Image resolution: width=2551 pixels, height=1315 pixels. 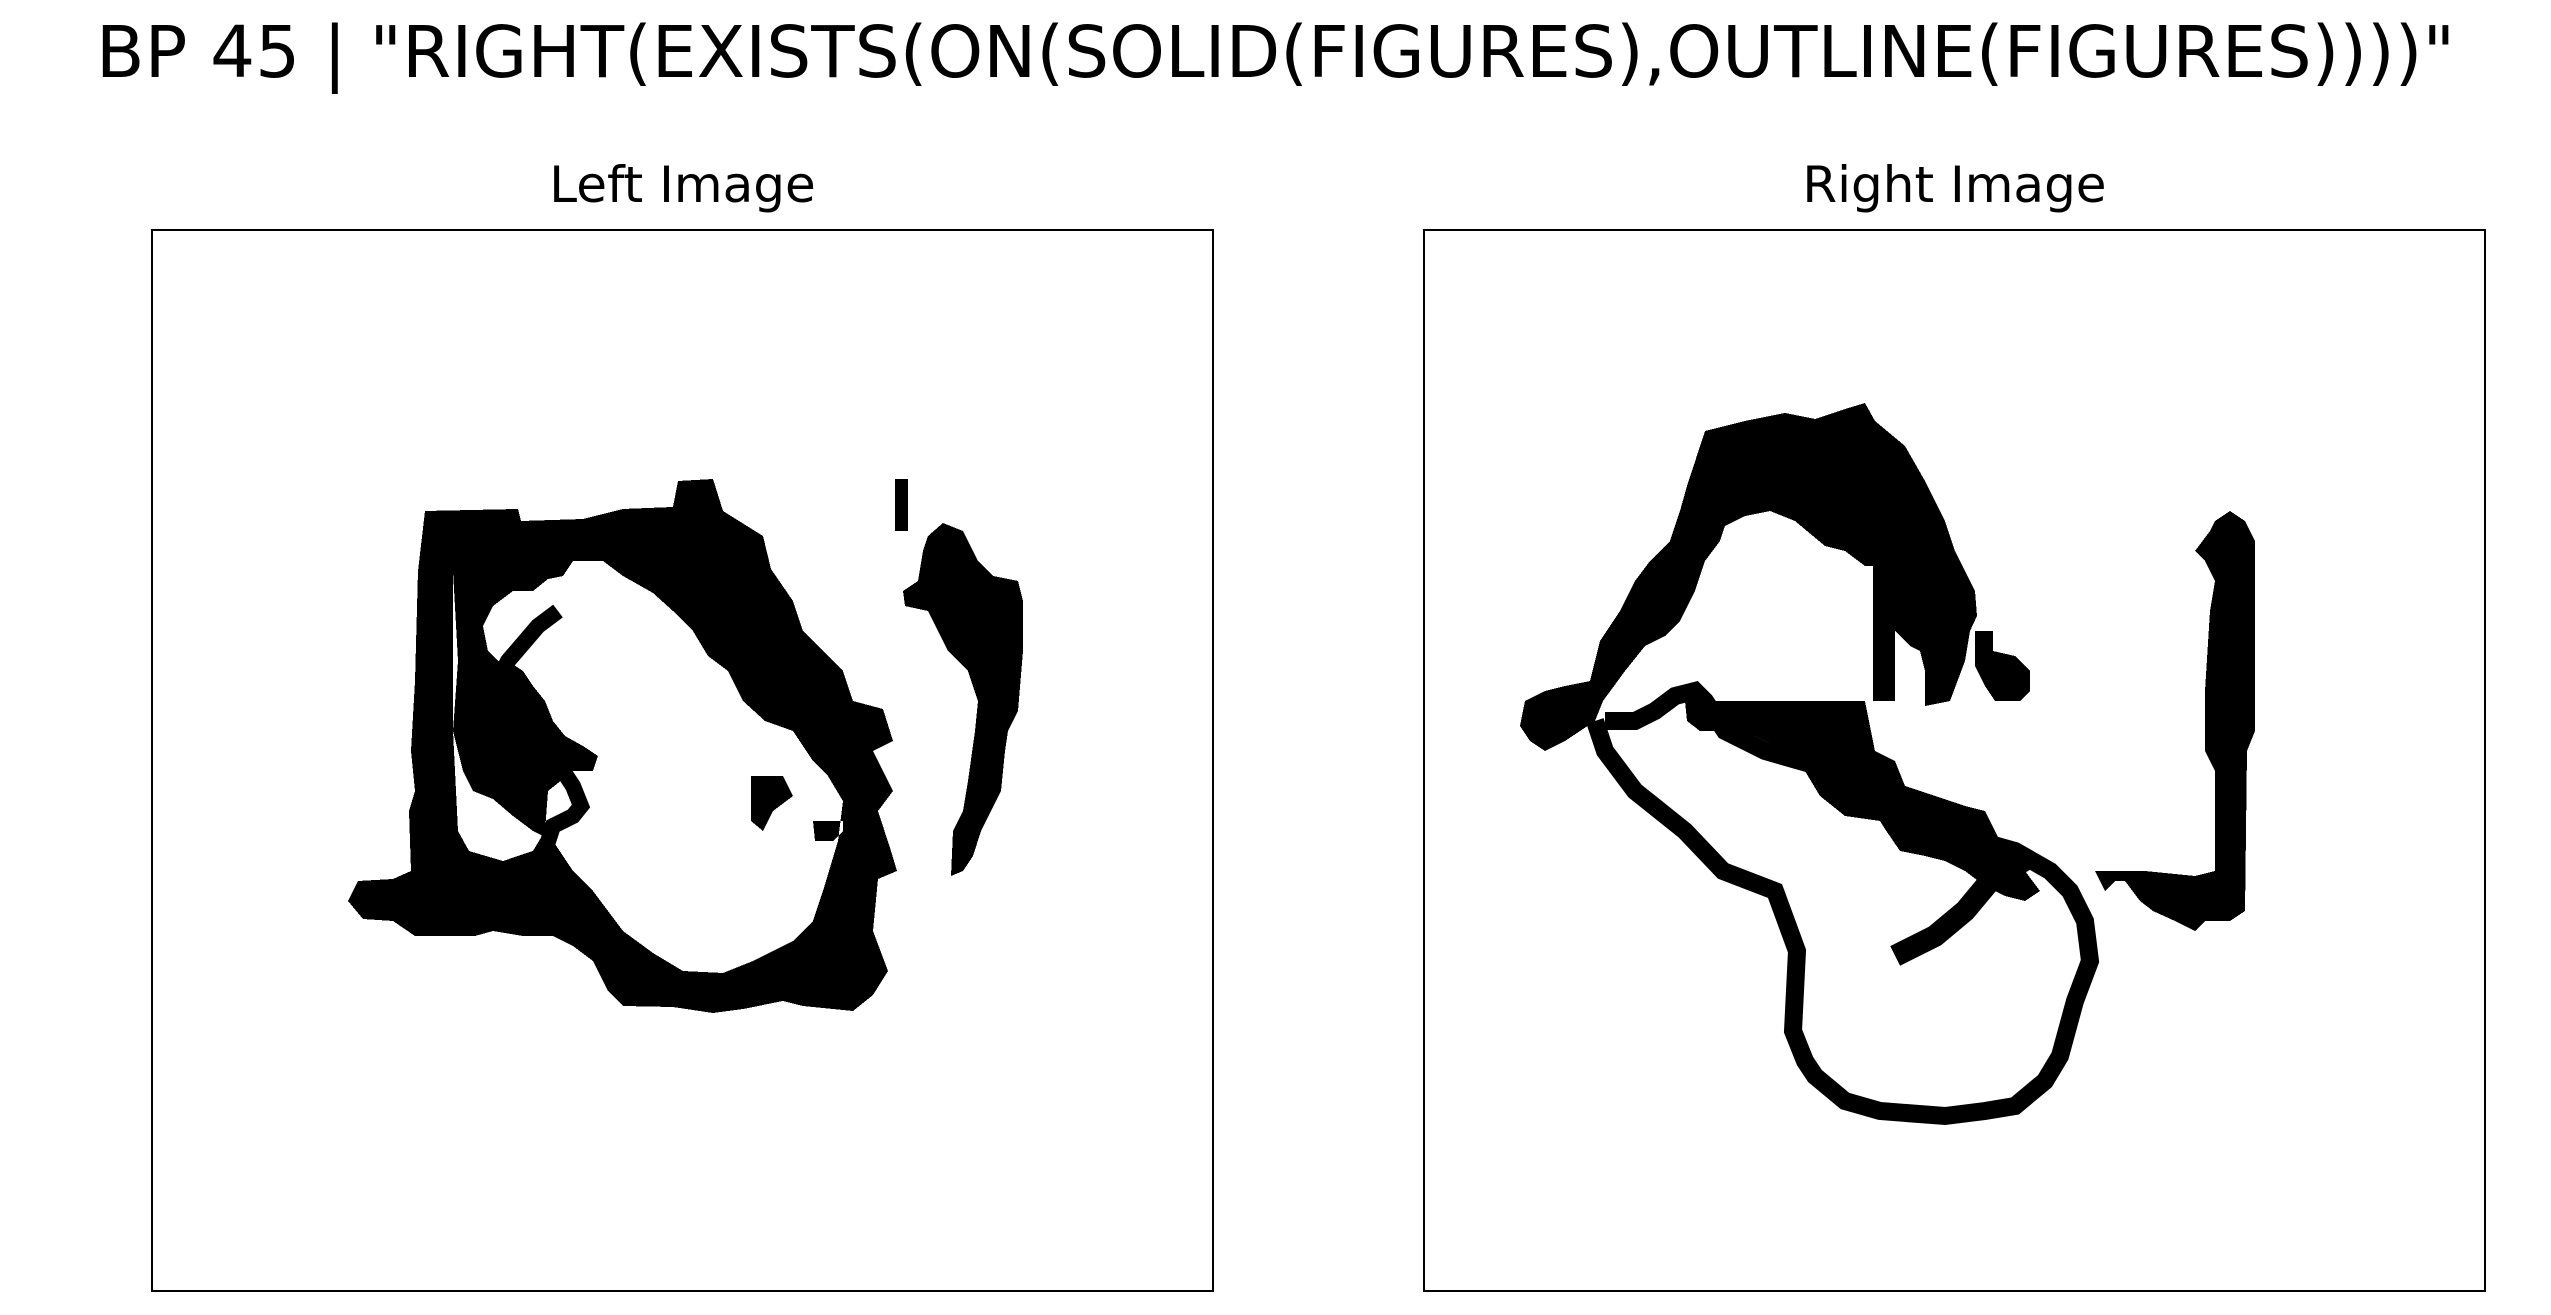 What do you see at coordinates (2002, 666) in the screenshot?
I see `right-descender` at bounding box center [2002, 666].